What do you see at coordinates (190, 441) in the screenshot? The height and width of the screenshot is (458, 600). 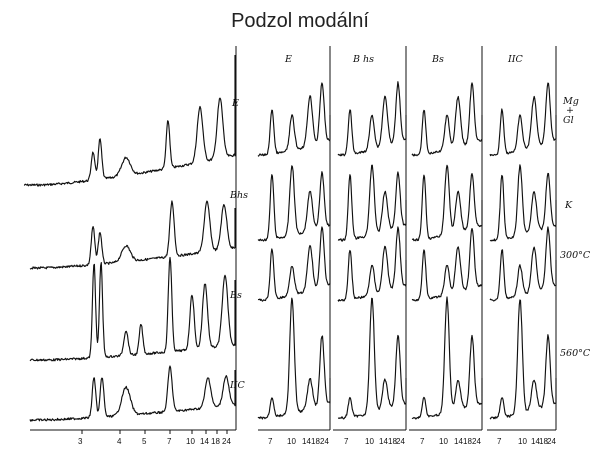 I see `main-tick-10: 10` at bounding box center [190, 441].